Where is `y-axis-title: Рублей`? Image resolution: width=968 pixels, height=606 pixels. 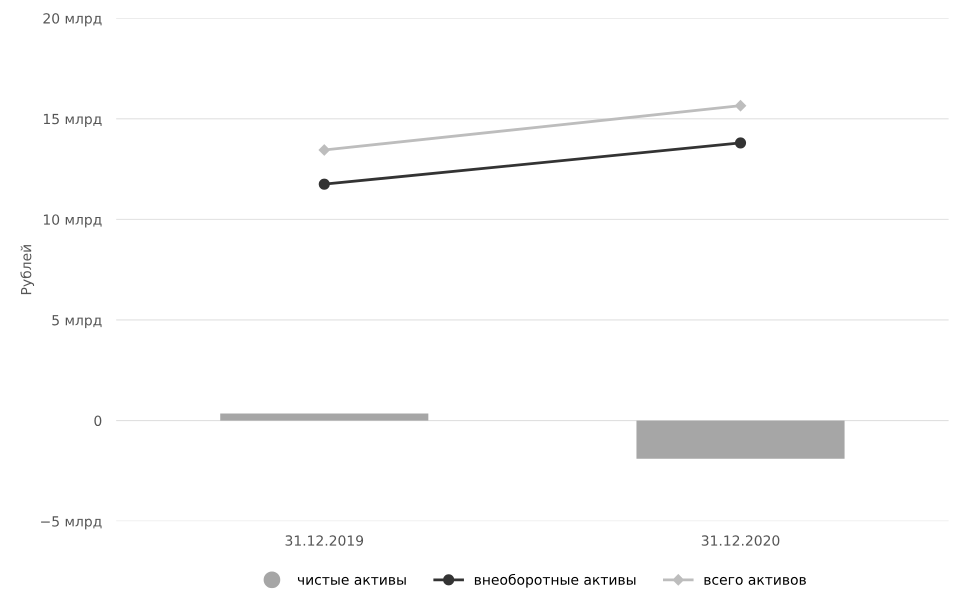 y-axis-title: Рублей is located at coordinates (27, 269).